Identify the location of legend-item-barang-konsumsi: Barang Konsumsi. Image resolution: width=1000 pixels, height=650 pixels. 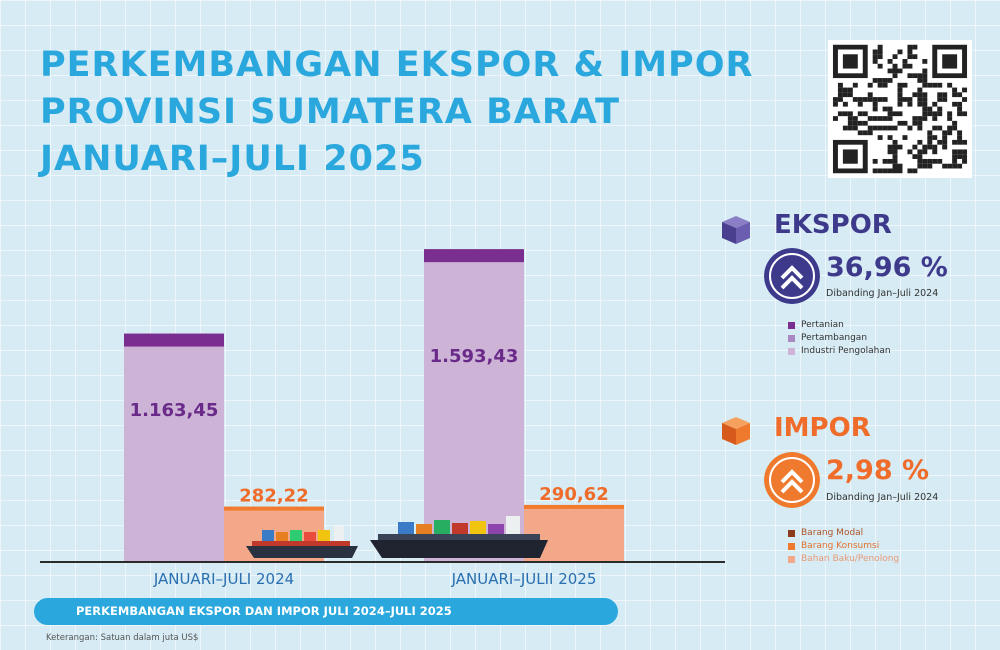
(843, 546).